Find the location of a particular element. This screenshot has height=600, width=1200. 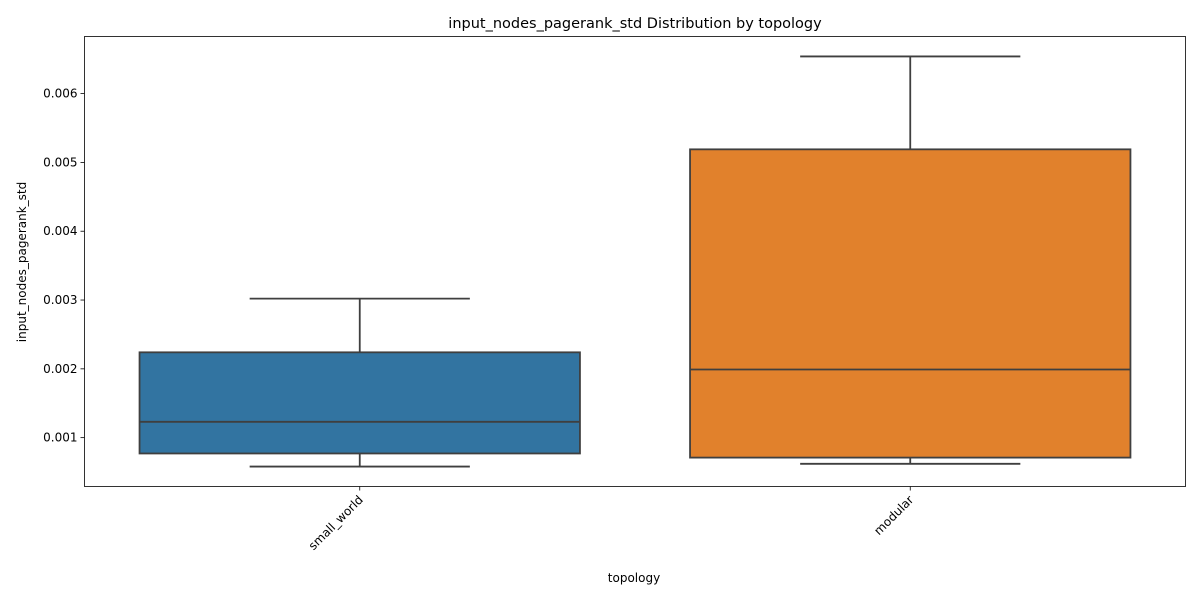

x-axis: small_world modular is located at coordinates (611, 519).